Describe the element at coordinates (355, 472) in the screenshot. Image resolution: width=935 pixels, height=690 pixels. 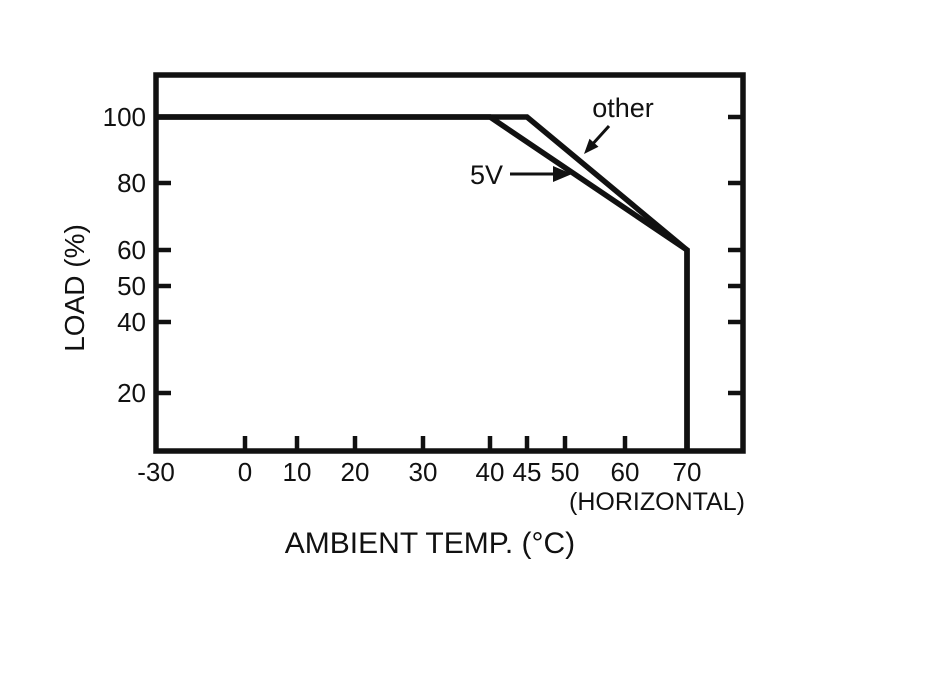
I see `x-tick-label: 20` at that location.